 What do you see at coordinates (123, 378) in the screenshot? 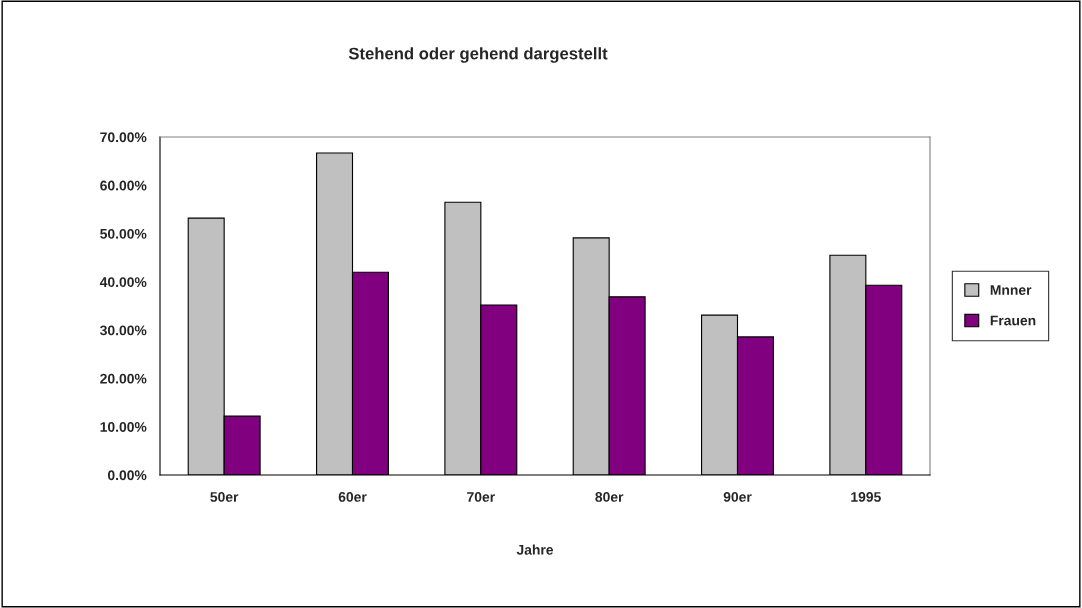
I see `y-tick-label: 20.00%` at bounding box center [123, 378].